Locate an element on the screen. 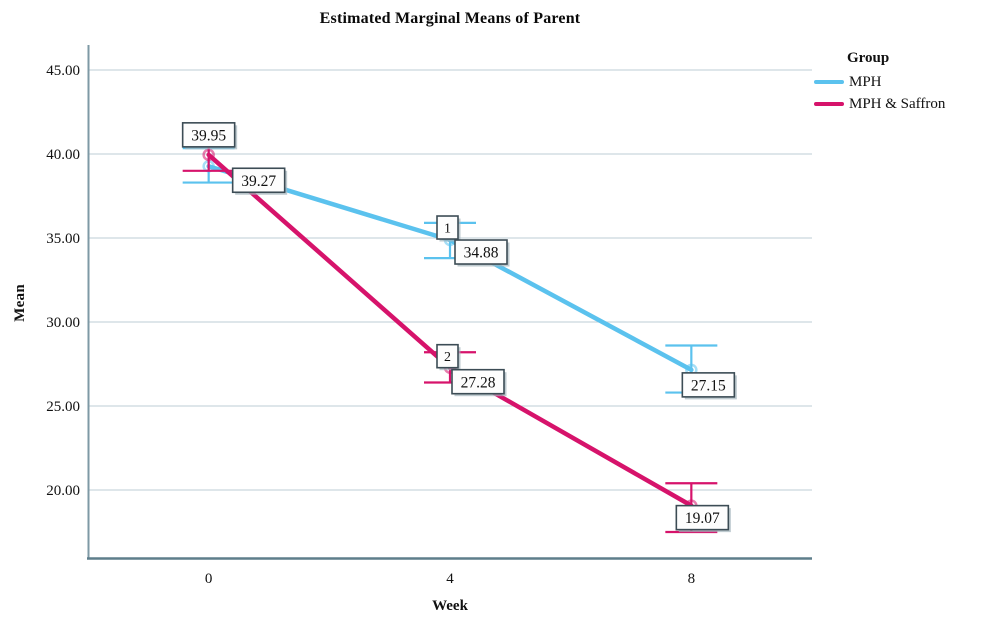  y-axis-tick-label: 45.00 is located at coordinates (63, 71).